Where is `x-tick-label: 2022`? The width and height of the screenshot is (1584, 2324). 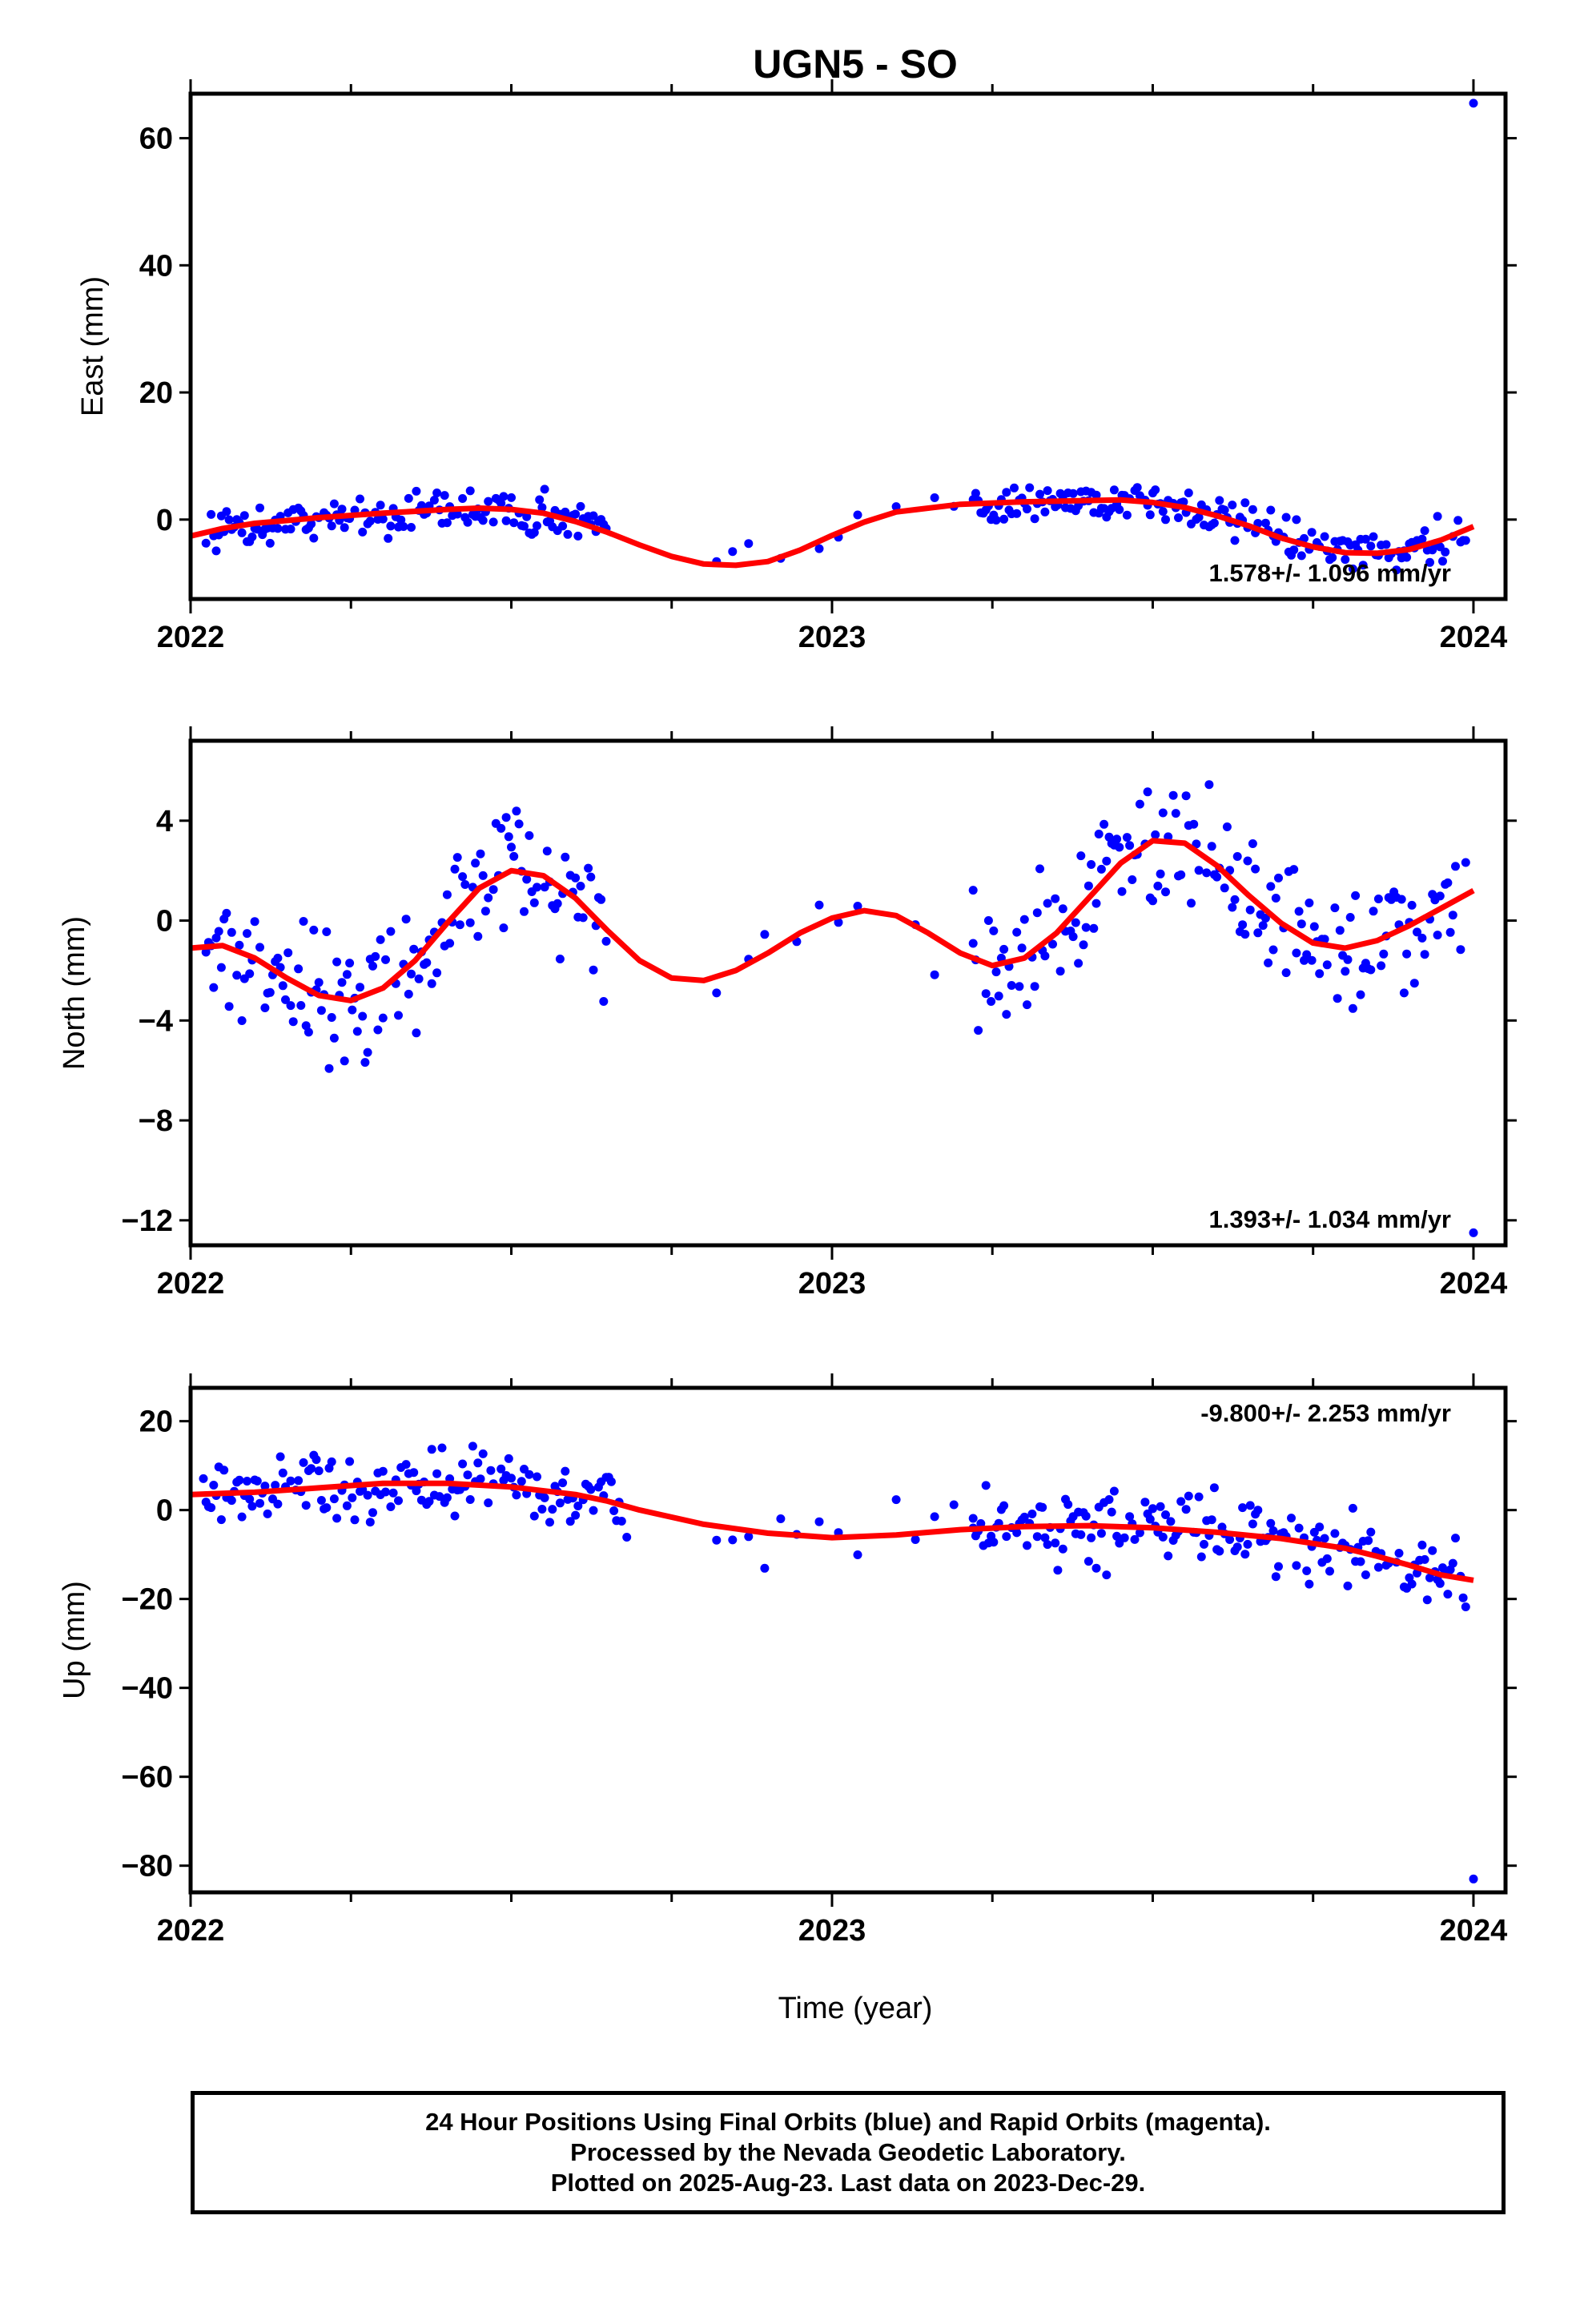 x-tick-label: 2022 is located at coordinates (191, 637).